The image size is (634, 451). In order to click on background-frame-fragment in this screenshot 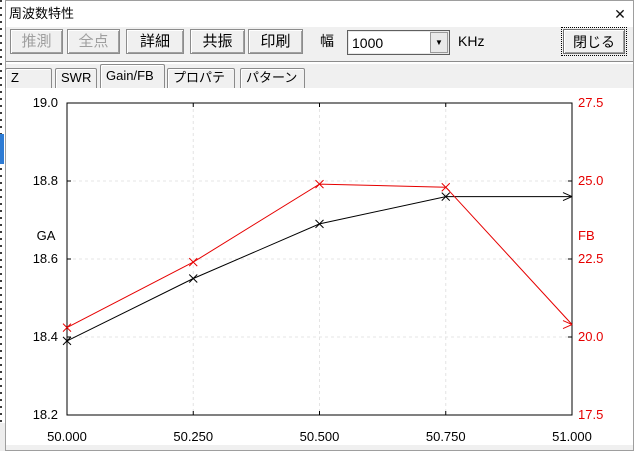, I will do `click(2, 437)`.